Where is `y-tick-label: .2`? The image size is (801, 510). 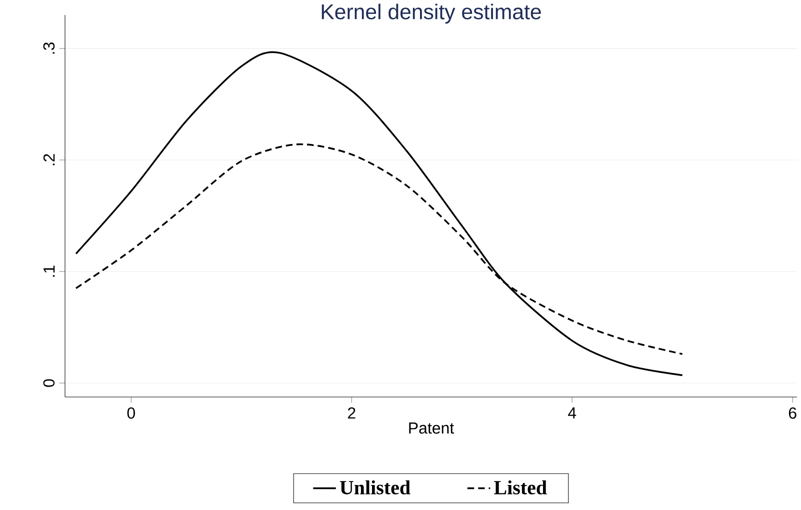
y-tick-label: .2 is located at coordinates (49, 160).